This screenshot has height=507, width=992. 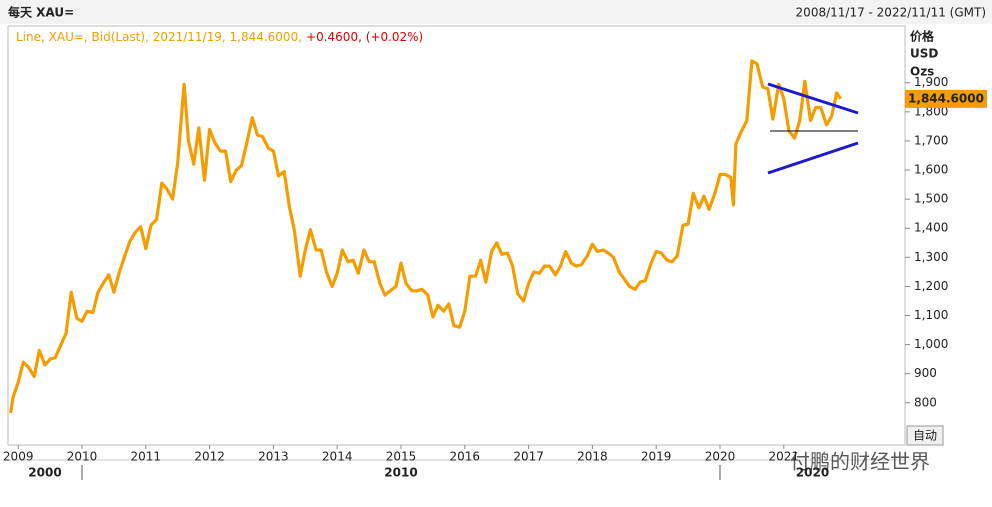 What do you see at coordinates (812, 473) in the screenshot?
I see `decade-label: 2020` at bounding box center [812, 473].